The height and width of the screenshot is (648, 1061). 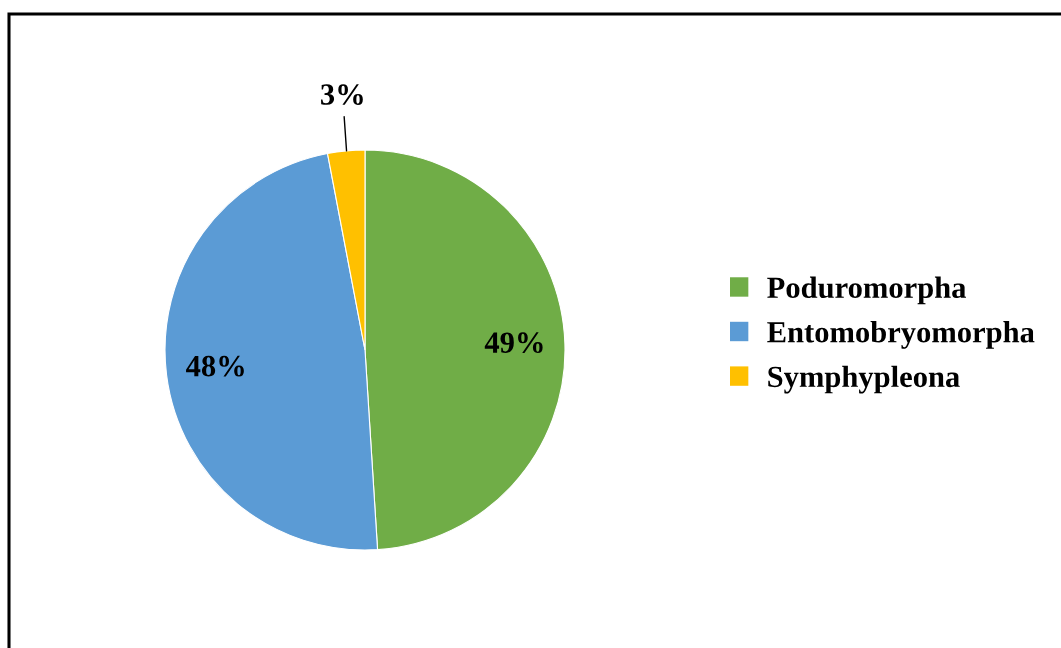 What do you see at coordinates (513, 343) in the screenshot?
I see `data-label: 49%` at bounding box center [513, 343].